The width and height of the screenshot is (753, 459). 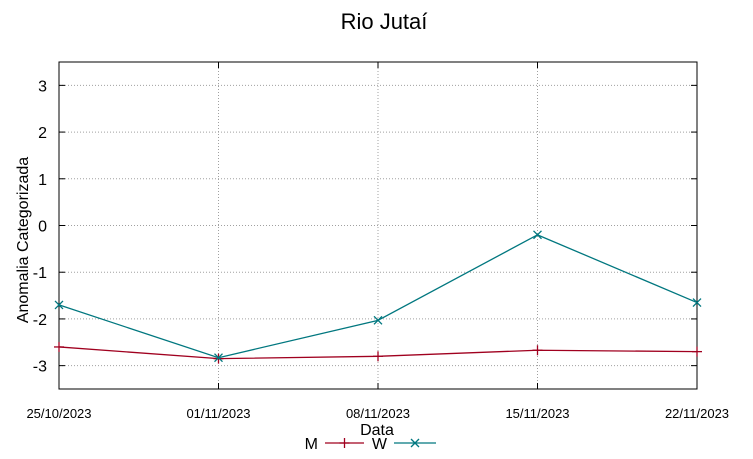 What do you see at coordinates (384, 21) in the screenshot?
I see `chart-title: Rio Jutaí` at bounding box center [384, 21].